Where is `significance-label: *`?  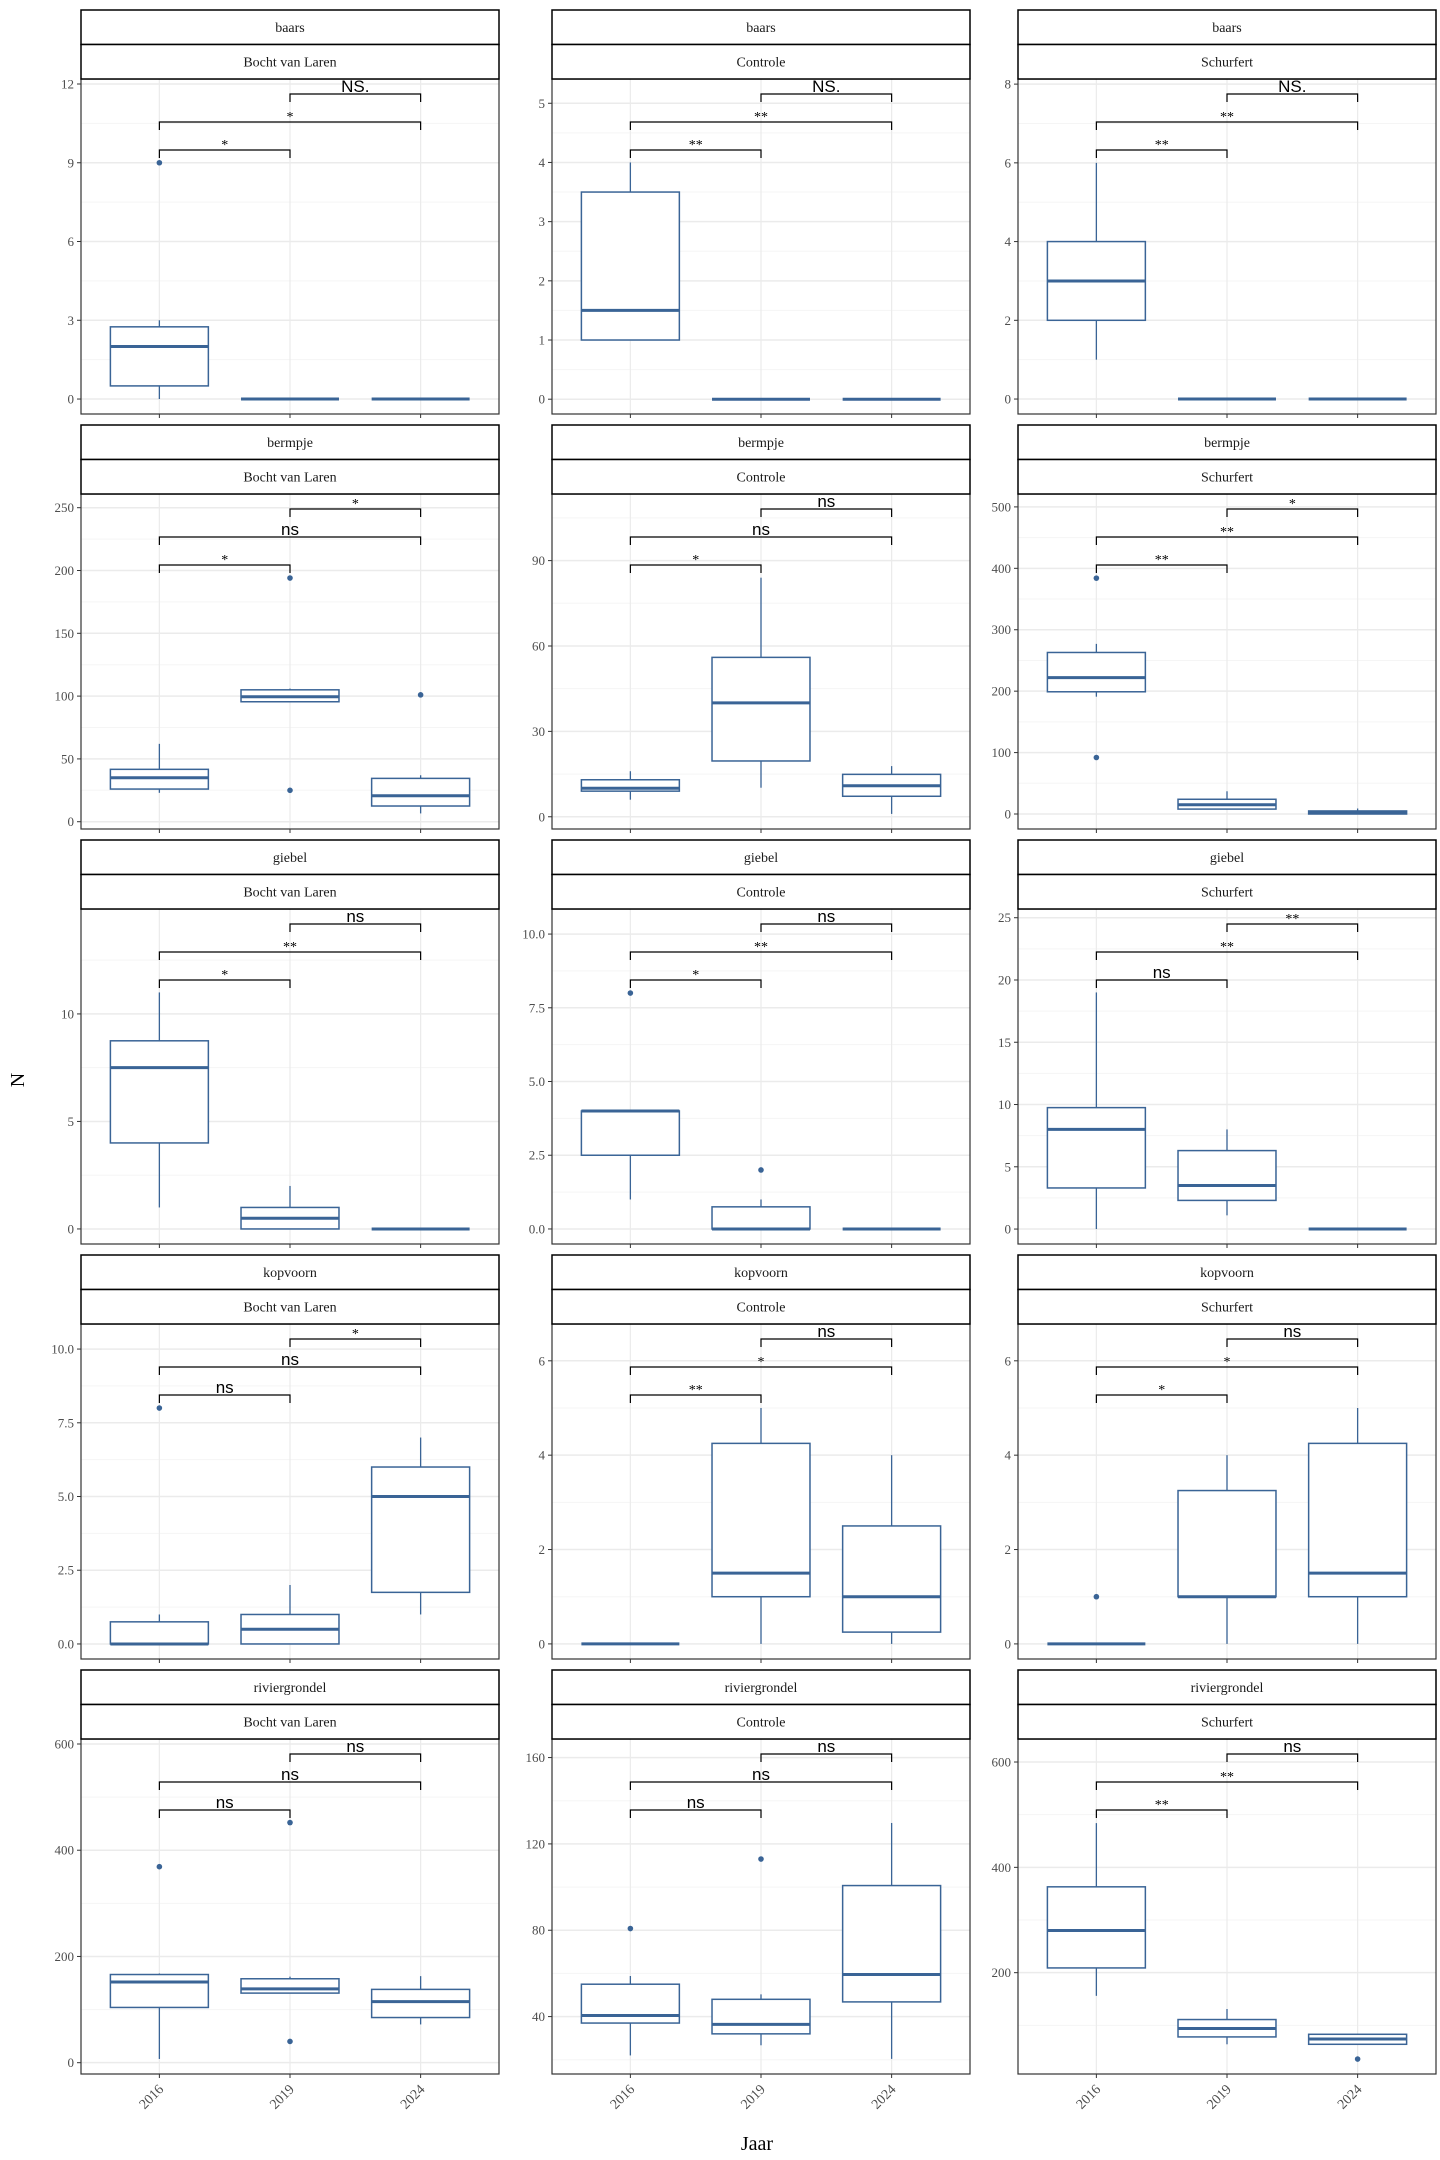
significance-label: * is located at coordinates (1227, 1362).